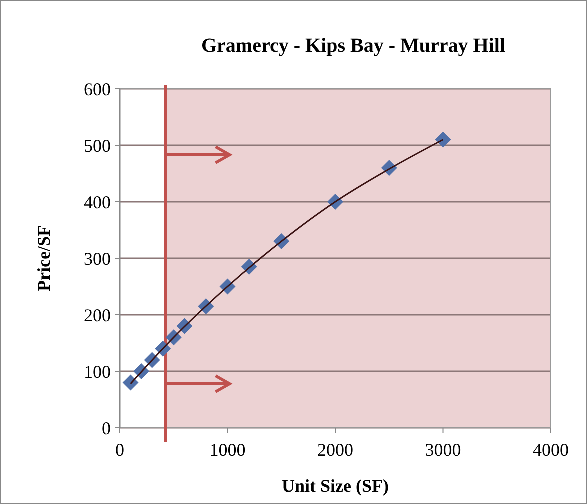  I want to click on y-tick-label: 300, so click(97, 258).